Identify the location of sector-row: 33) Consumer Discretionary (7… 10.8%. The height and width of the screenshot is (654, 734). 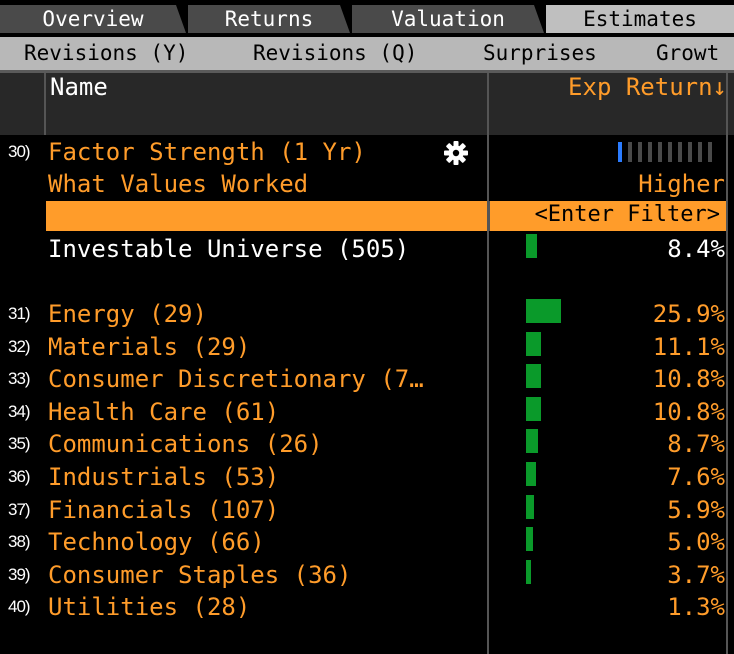
(367, 379).